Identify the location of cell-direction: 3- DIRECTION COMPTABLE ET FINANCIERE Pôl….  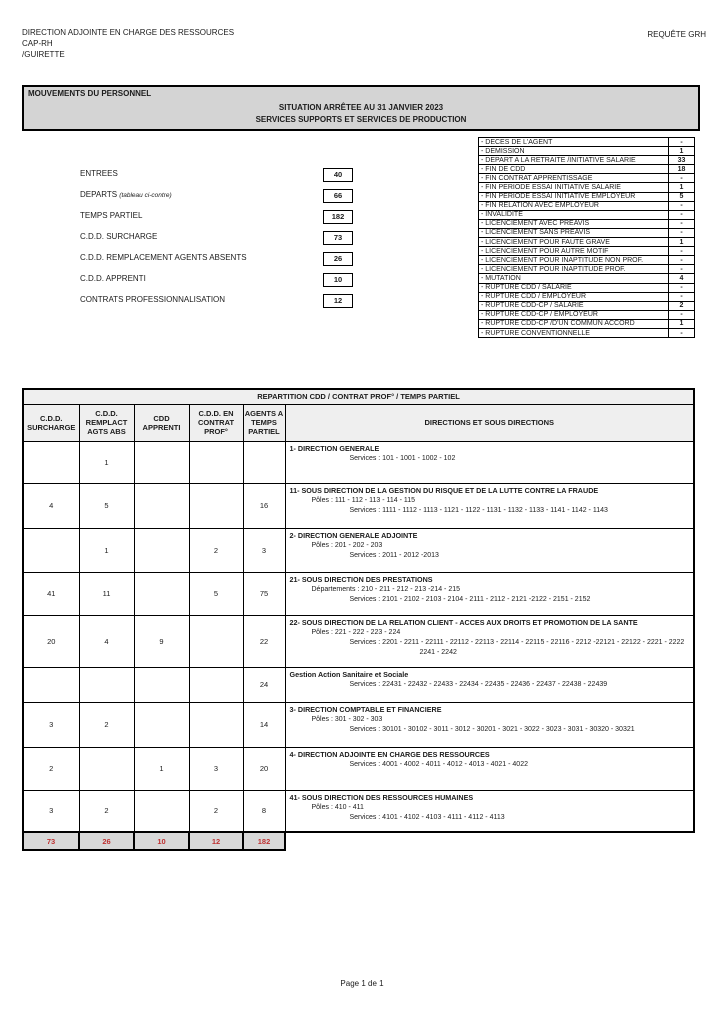
(489, 724).